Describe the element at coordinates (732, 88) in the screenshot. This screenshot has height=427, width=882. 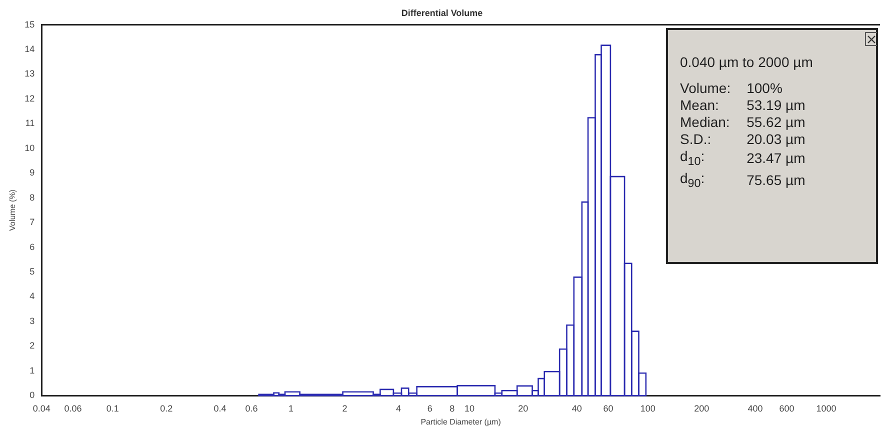
I see `annotation: Volume: 100%` at that location.